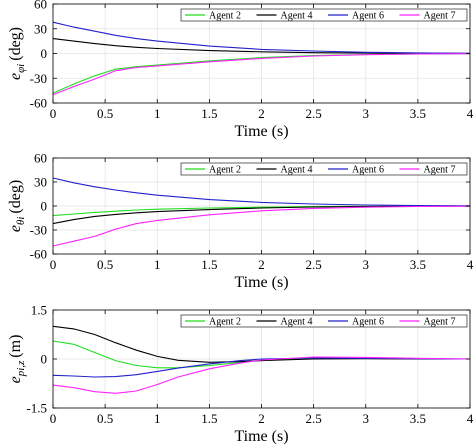 This screenshot has height=448, width=474. I want to click on y-axis-label: epi,z (m), so click(17, 359).